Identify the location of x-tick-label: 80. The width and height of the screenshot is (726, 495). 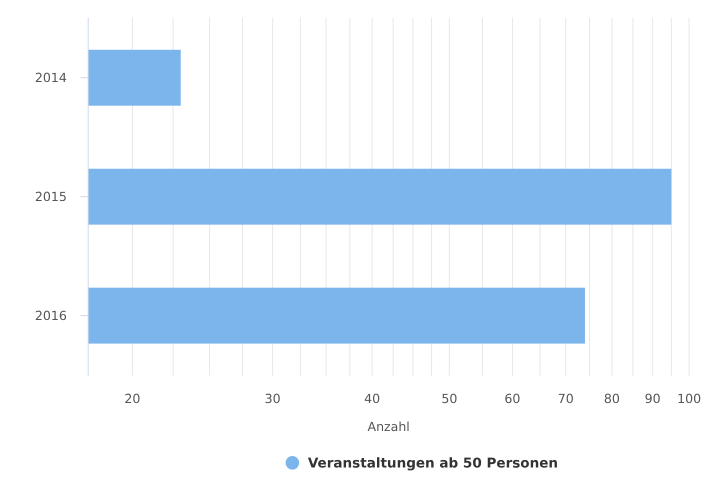
(612, 398).